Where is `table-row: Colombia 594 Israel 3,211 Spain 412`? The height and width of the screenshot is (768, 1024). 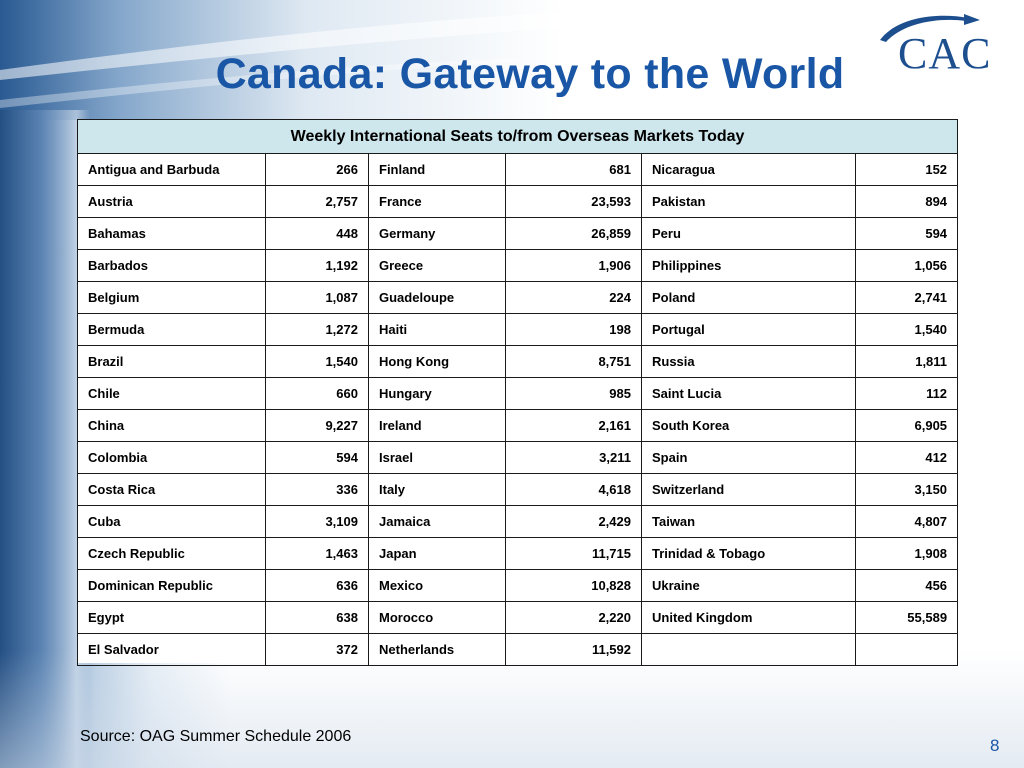 table-row: Colombia 594 Israel 3,211 Spain 412 is located at coordinates (518, 457).